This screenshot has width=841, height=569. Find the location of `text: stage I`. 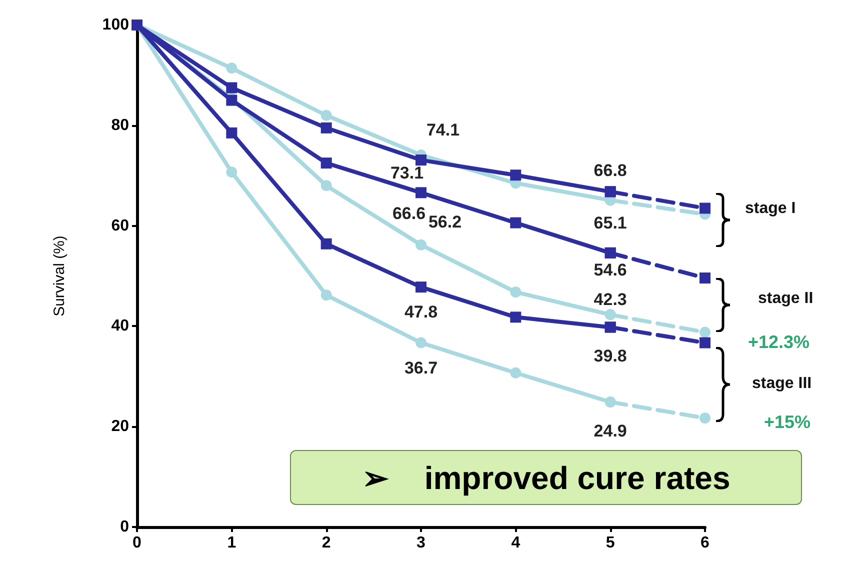

text: stage I is located at coordinates (770, 209).